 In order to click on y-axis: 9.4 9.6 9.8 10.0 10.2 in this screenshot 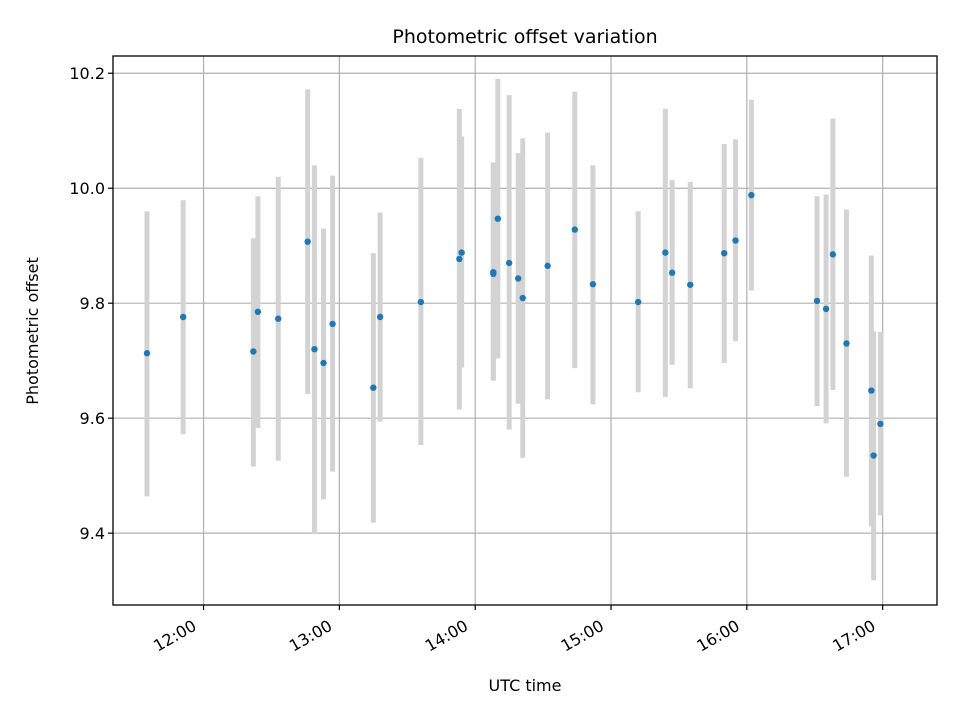, I will do `click(91, 303)`.